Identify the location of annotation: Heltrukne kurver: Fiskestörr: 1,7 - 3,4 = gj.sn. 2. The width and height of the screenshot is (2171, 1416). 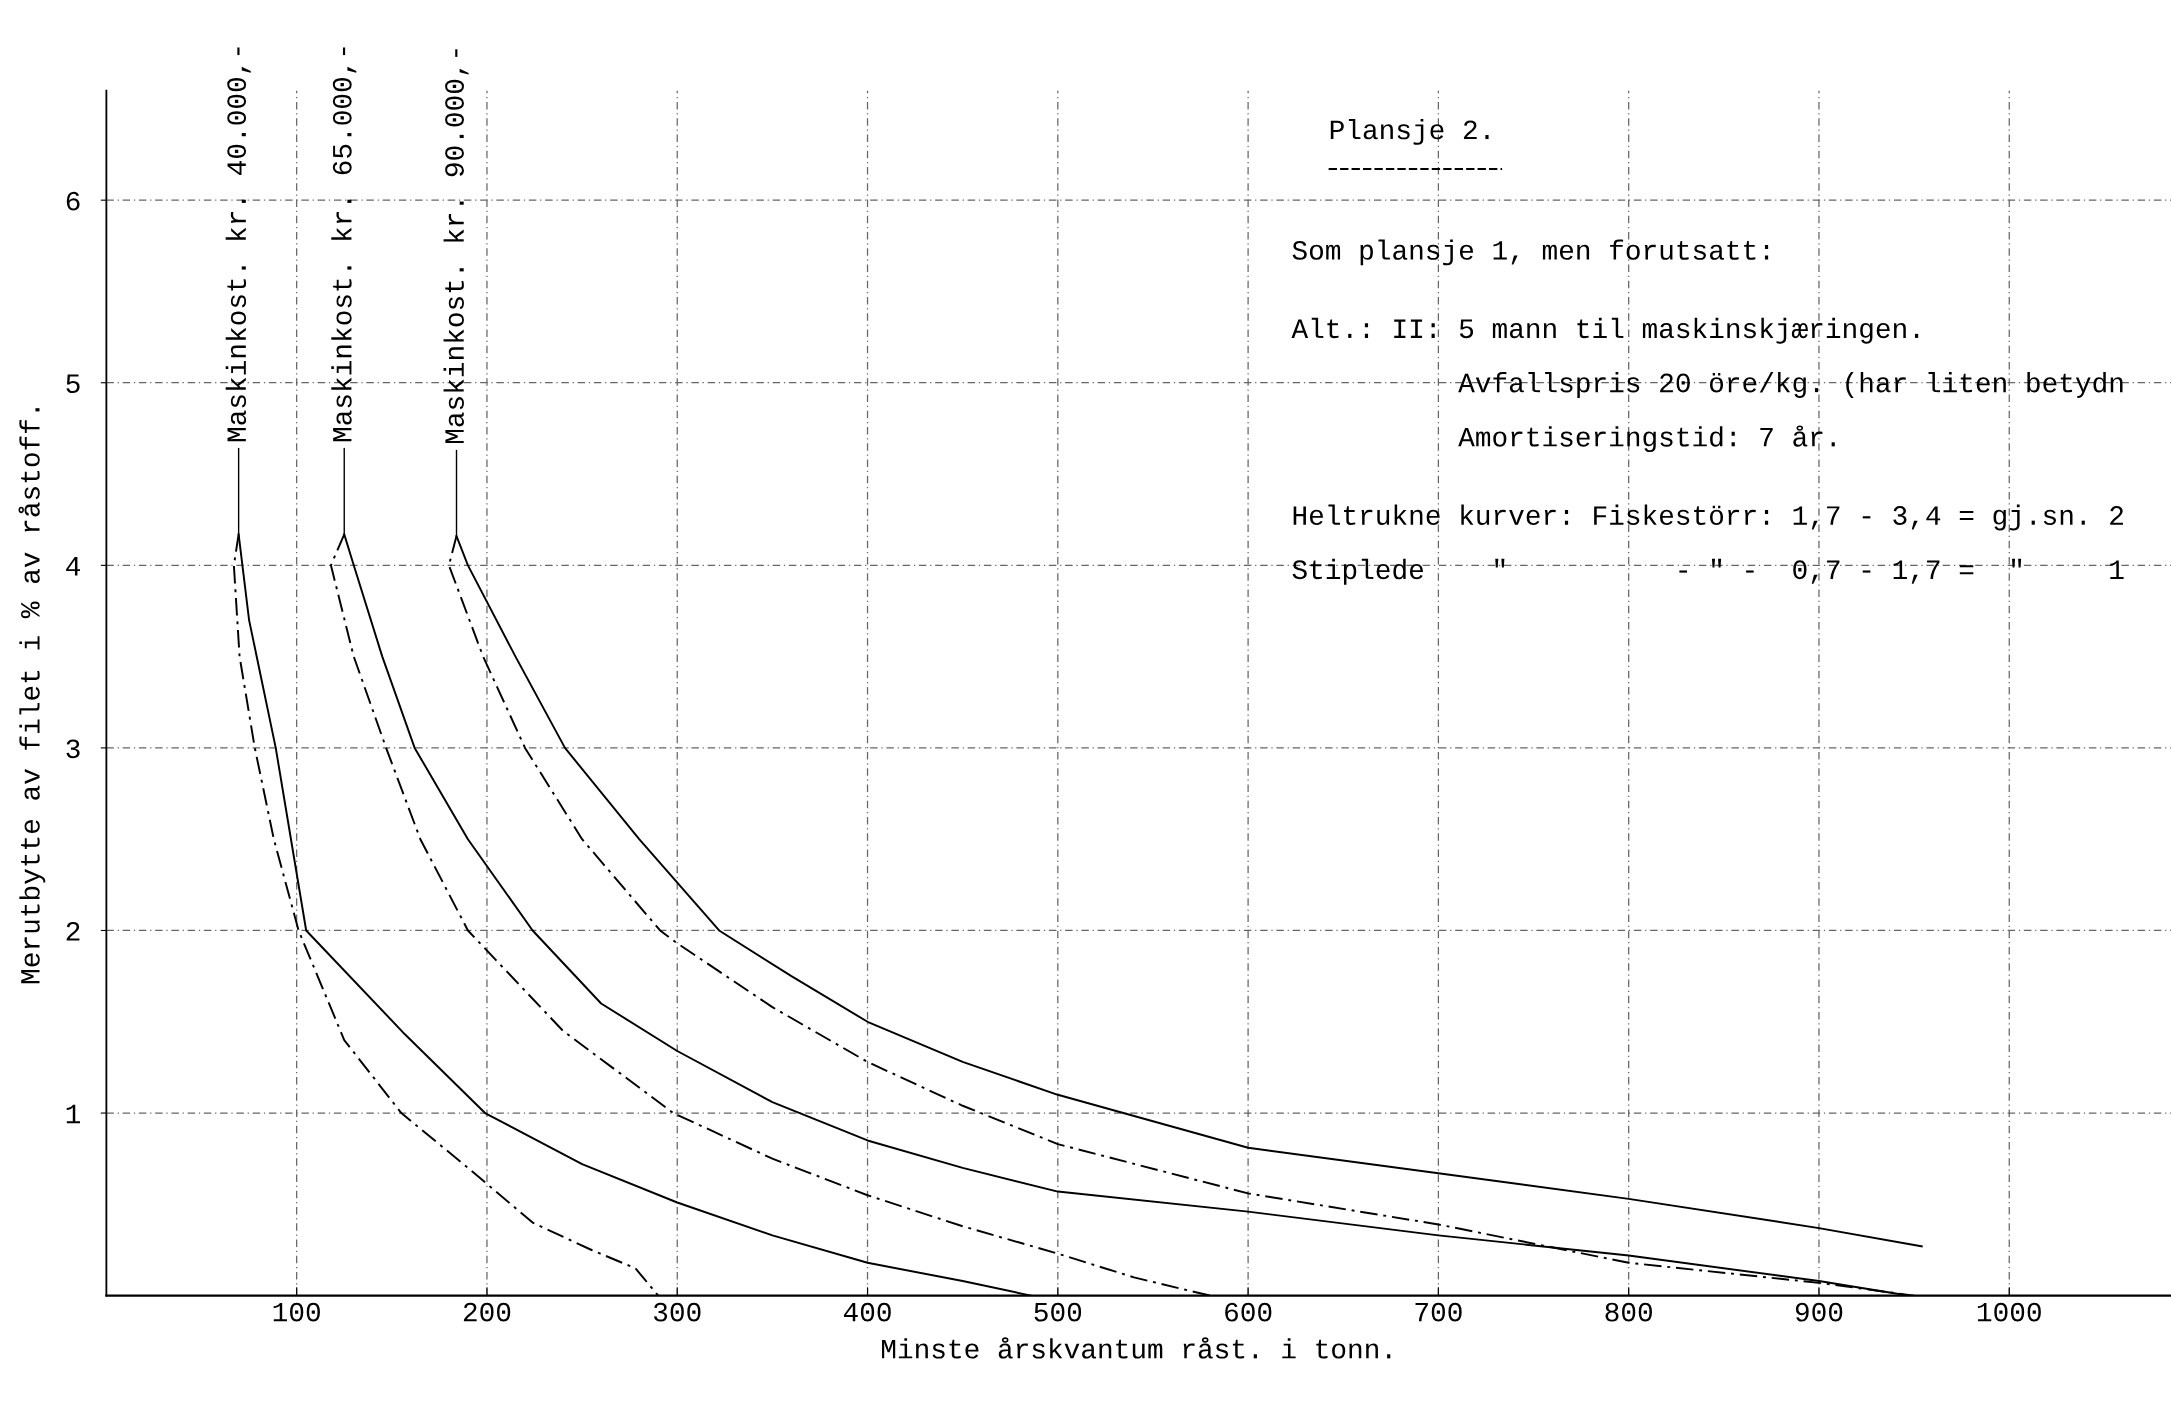
(1708, 517).